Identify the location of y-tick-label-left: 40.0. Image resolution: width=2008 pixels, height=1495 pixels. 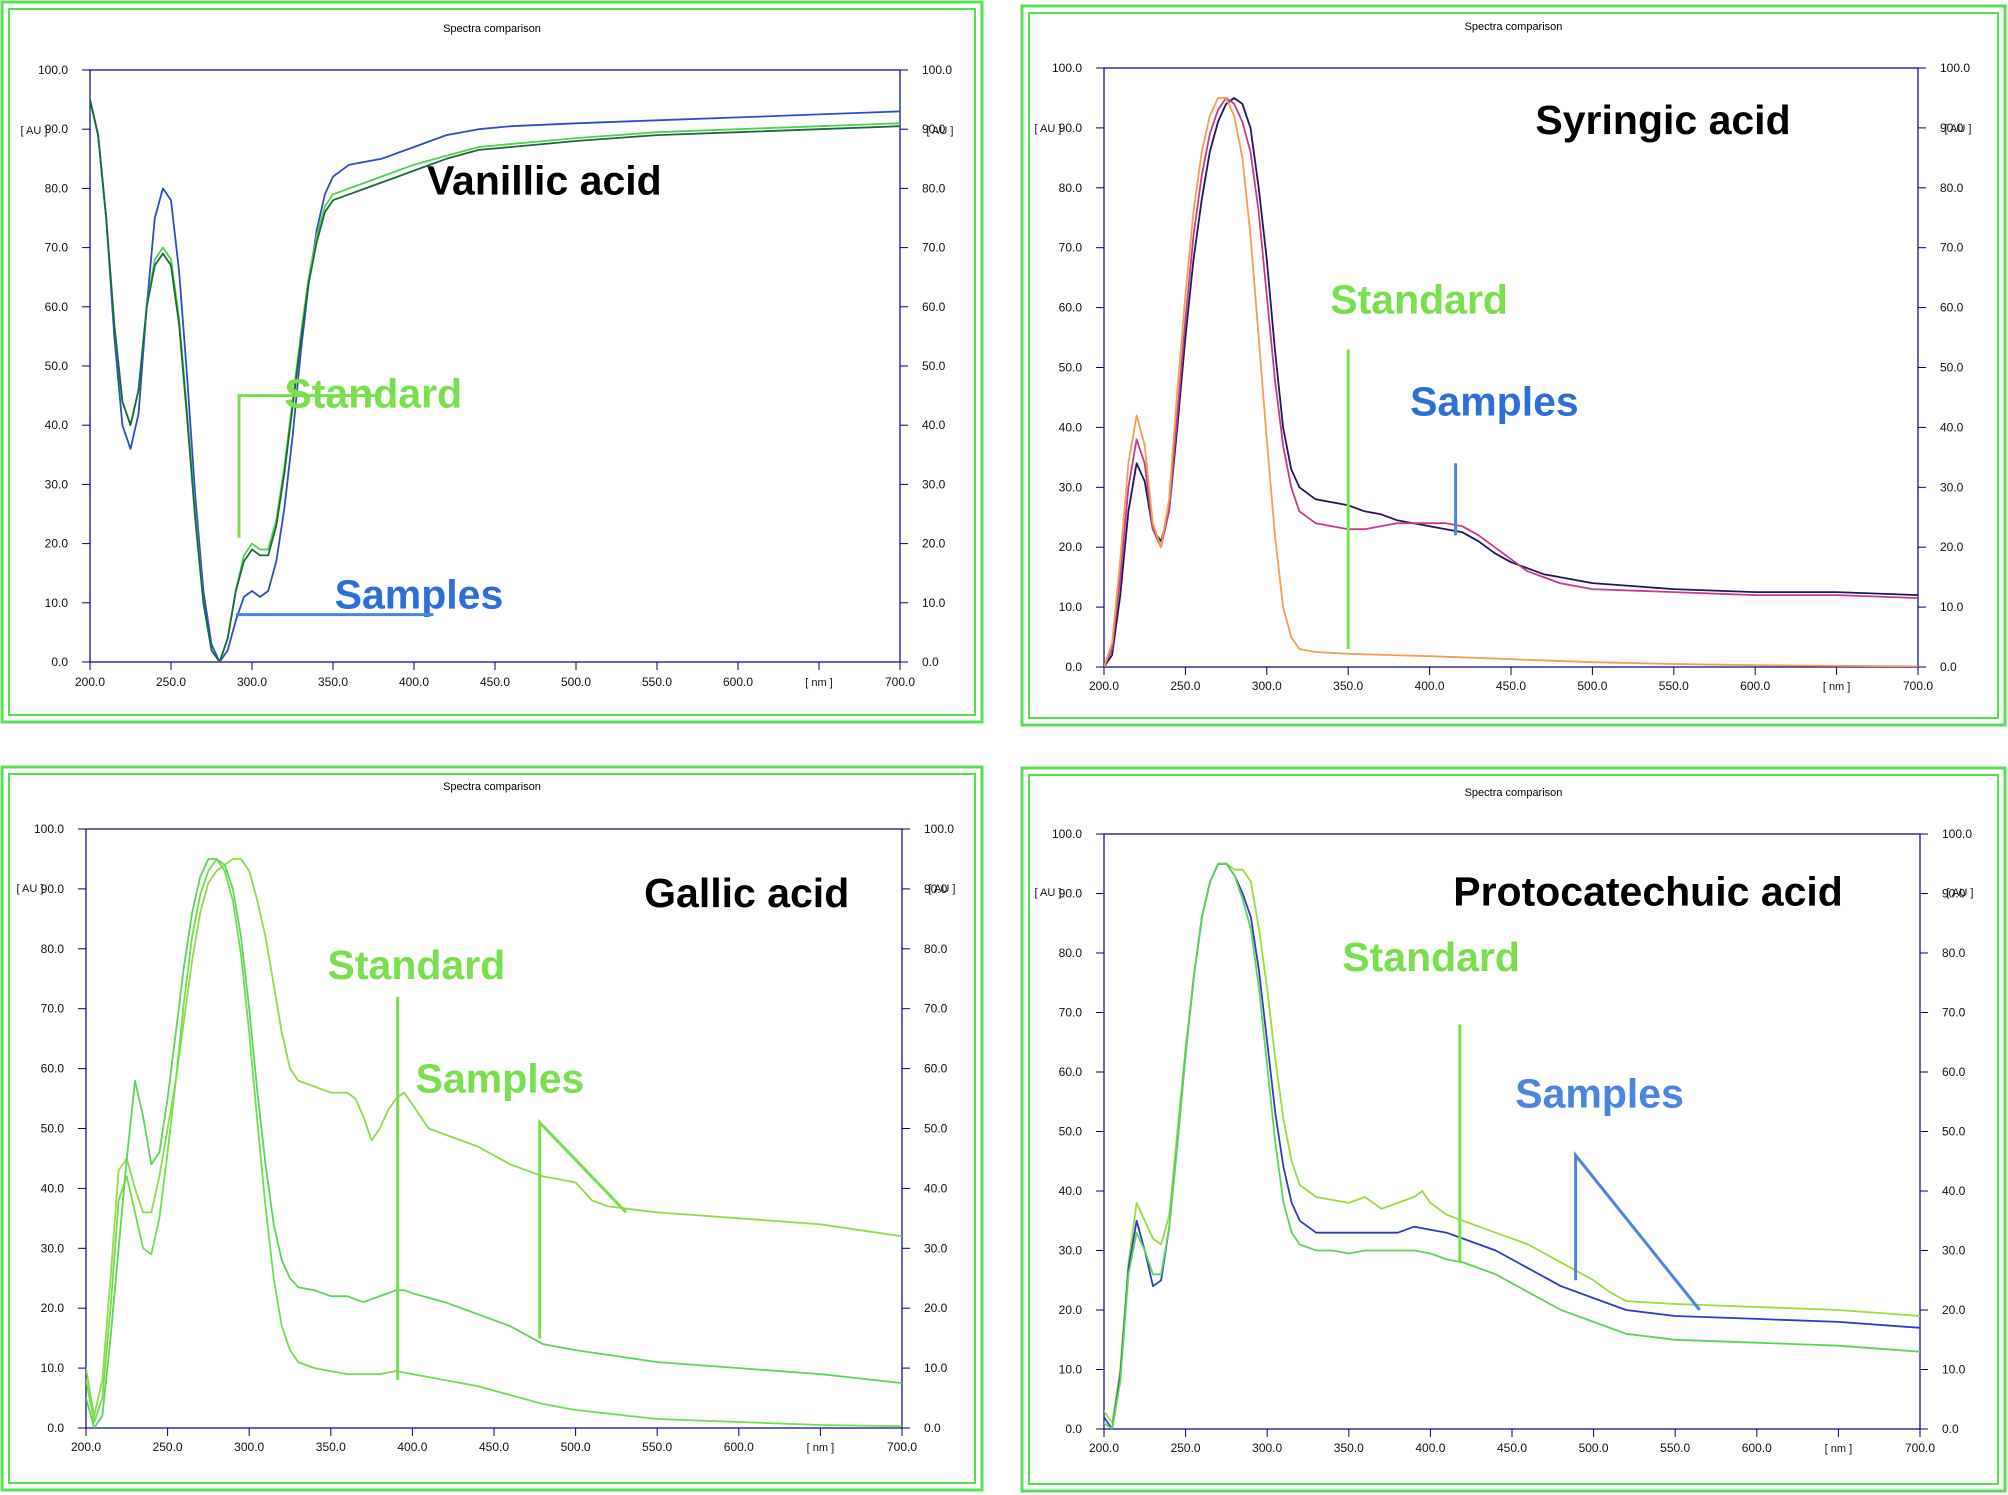
(1071, 1191).